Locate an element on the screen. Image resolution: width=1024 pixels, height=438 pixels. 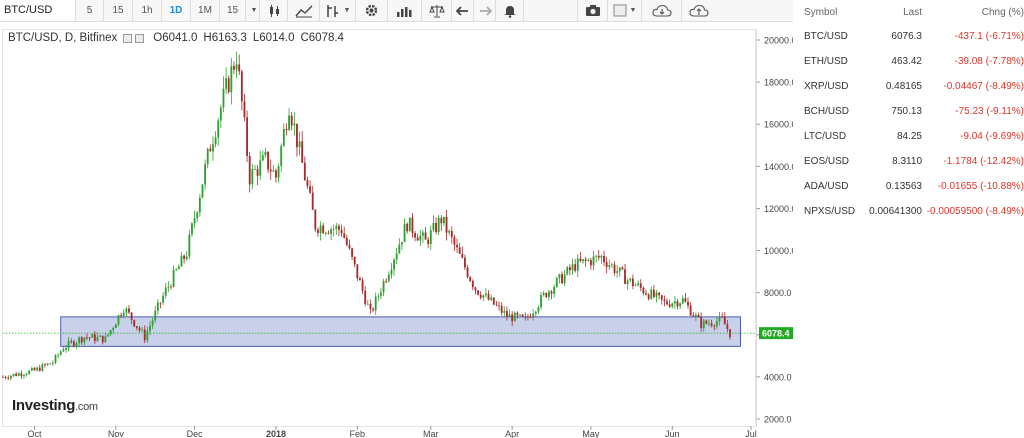
alert-button is located at coordinates (510, 10).